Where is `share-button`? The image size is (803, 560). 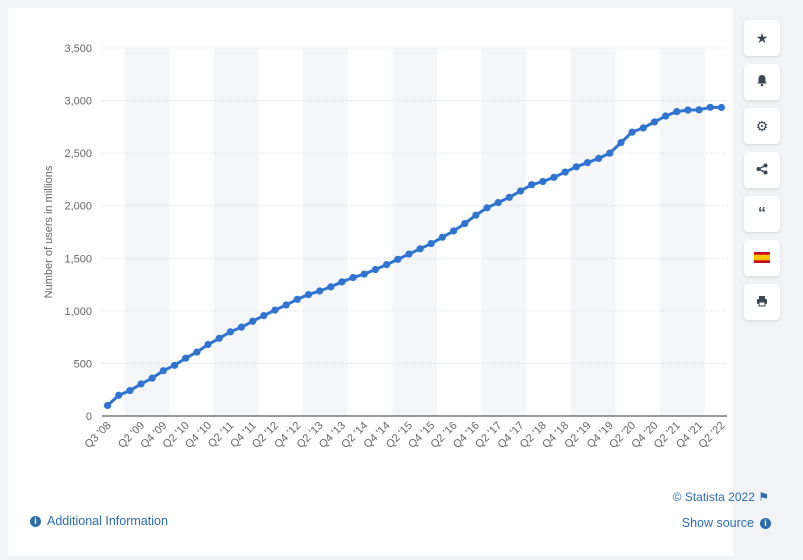
share-button is located at coordinates (762, 170).